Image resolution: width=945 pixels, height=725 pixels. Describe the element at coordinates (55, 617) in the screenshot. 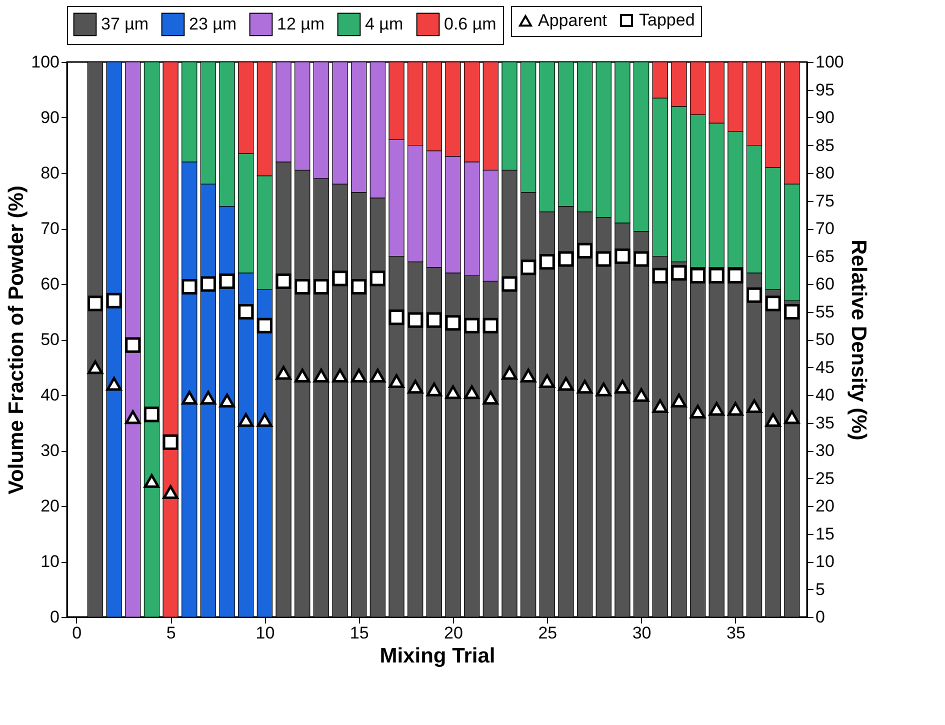

I see `y-tick-label: 0` at that location.